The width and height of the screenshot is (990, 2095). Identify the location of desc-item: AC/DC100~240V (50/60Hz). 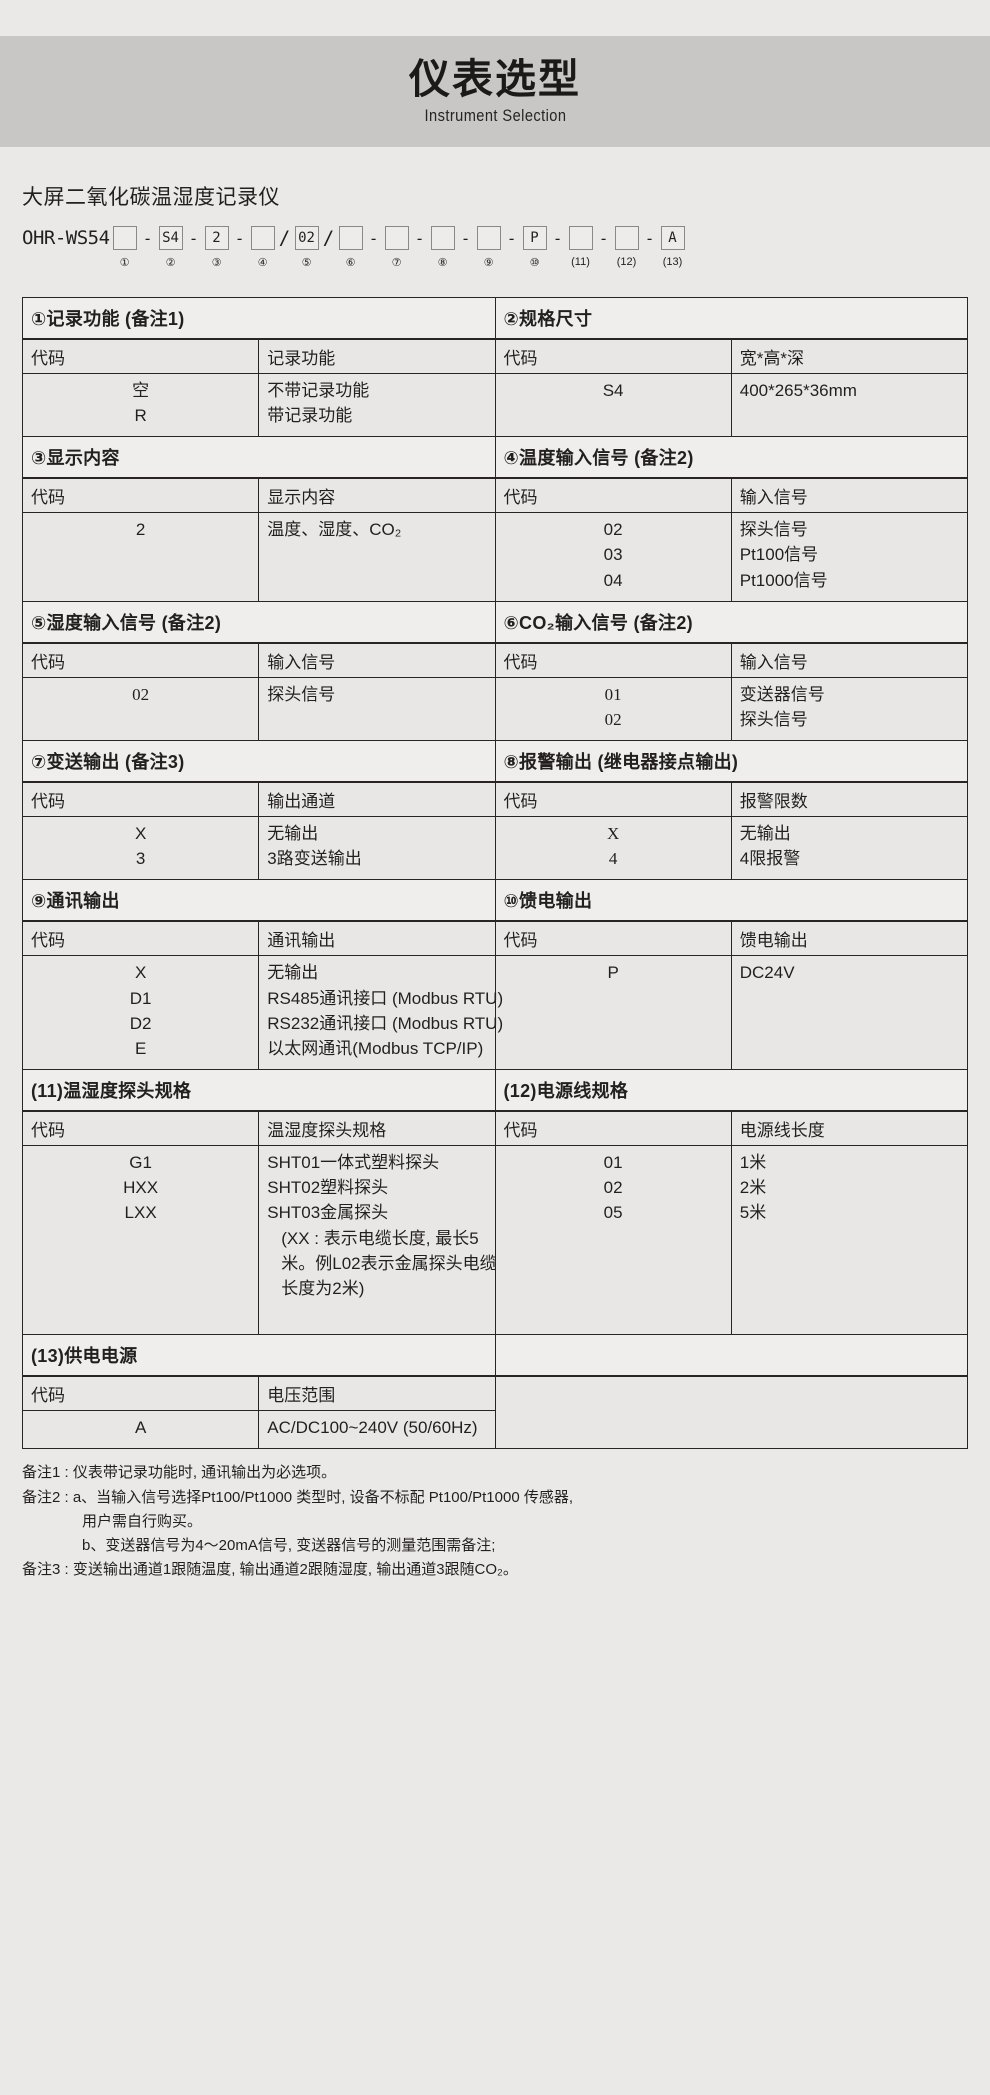
(372, 1428).